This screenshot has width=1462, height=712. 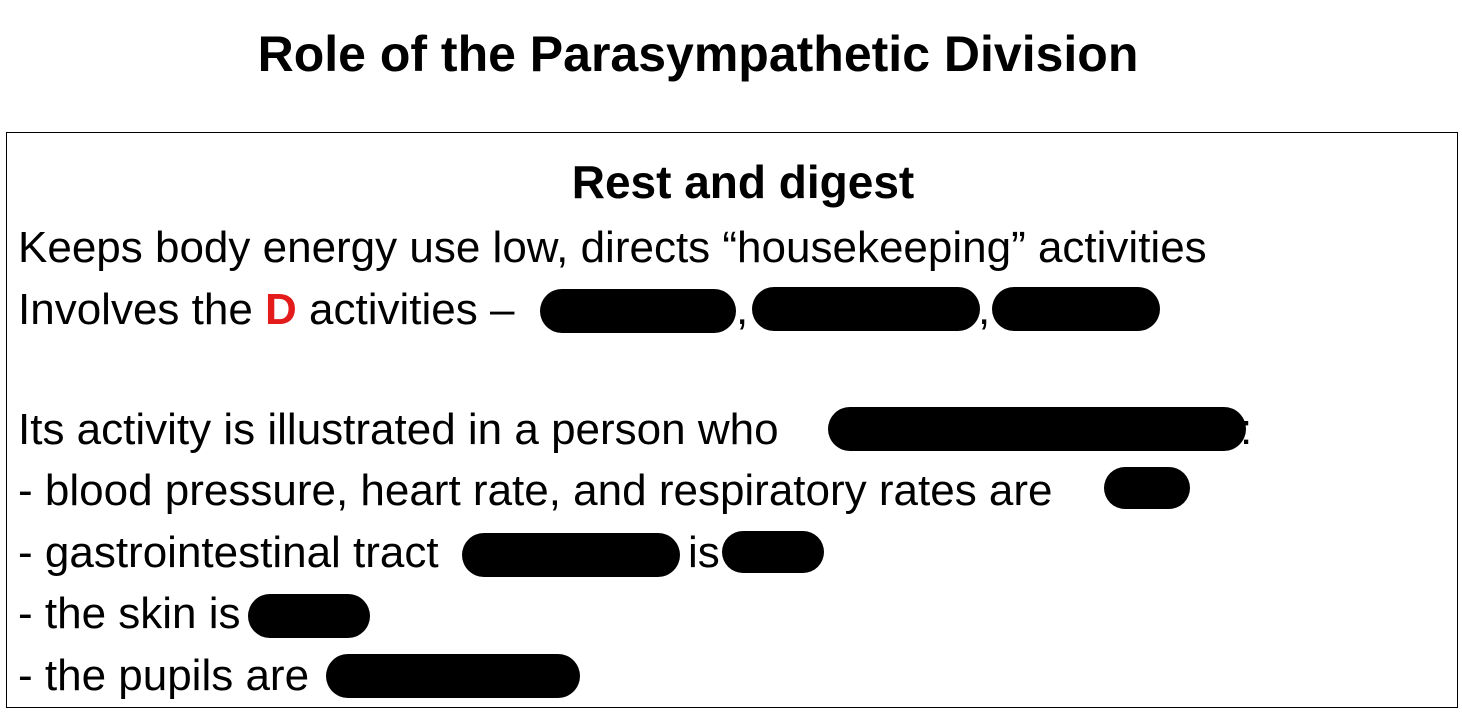 I want to click on slide-title: Role of the Parasympathetic Division, so click(x=698, y=54).